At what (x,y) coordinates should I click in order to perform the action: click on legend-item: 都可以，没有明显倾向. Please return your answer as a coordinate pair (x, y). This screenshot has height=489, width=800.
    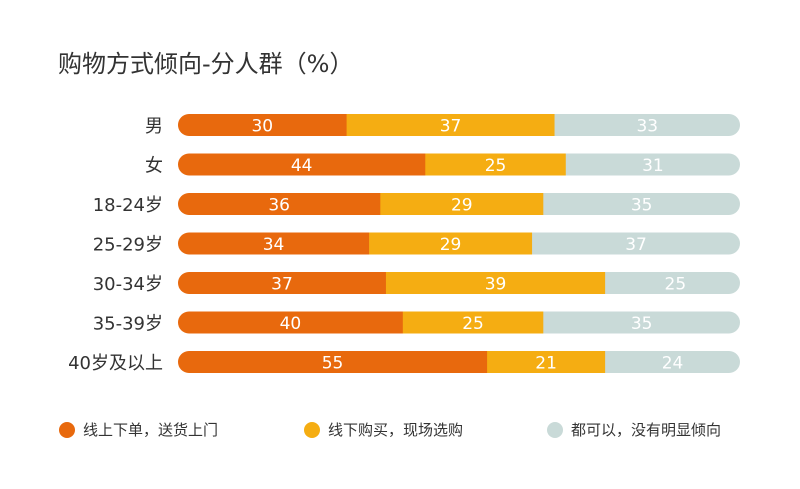
    Looking at the image, I should click on (634, 430).